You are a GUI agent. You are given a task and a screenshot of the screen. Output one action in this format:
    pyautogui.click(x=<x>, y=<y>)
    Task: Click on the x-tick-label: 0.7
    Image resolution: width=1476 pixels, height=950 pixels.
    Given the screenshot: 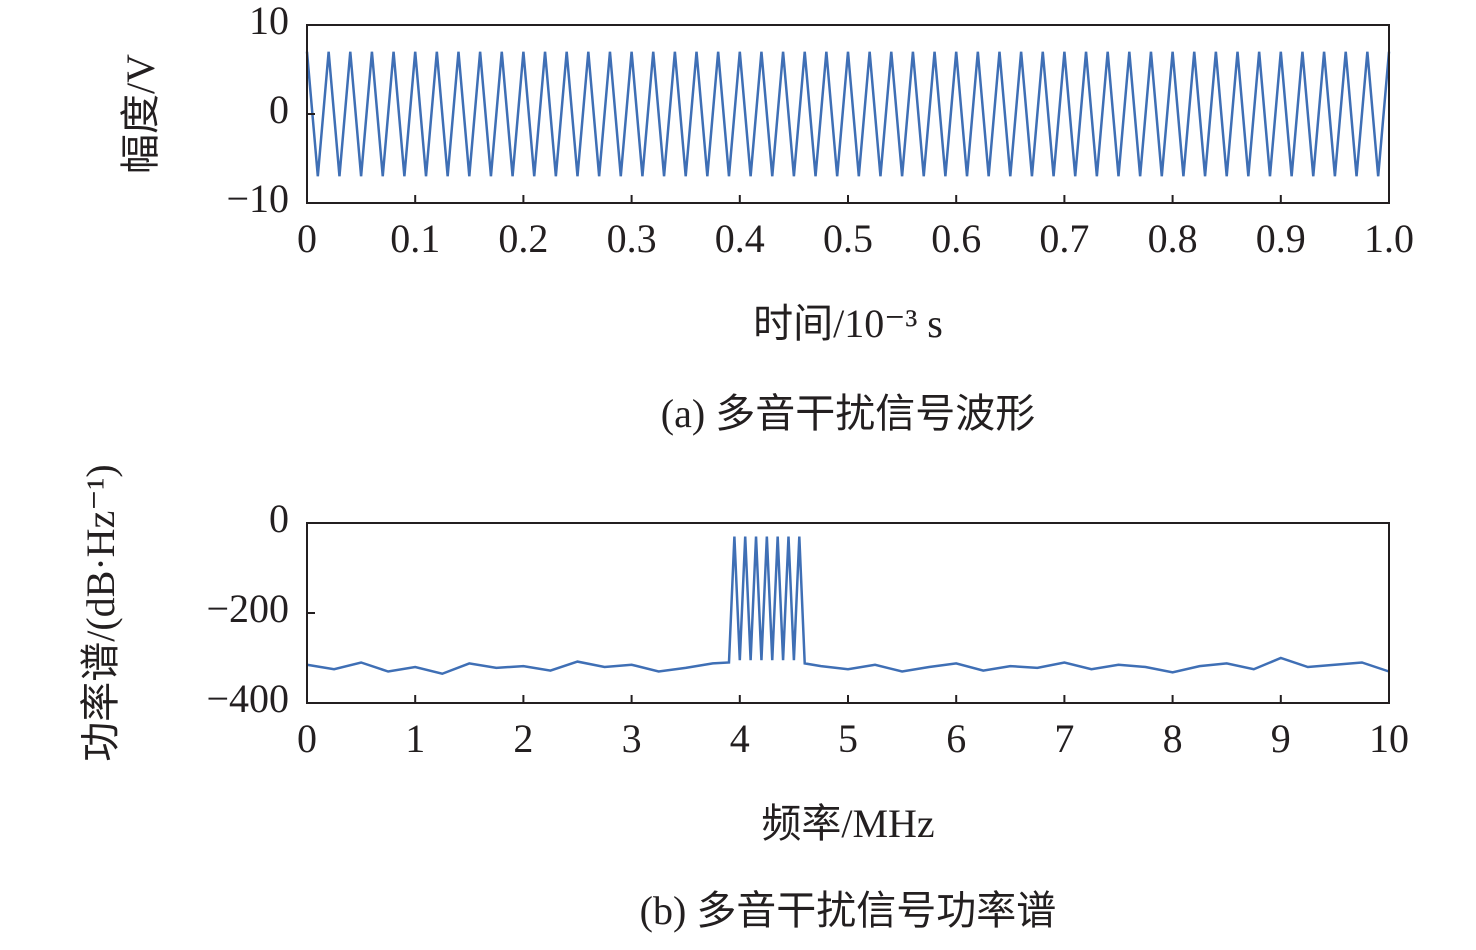 What is the action you would take?
    pyautogui.click(x=1064, y=238)
    